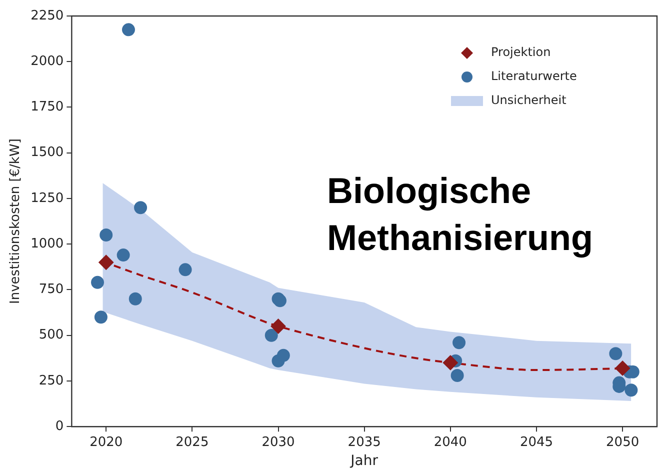 The height and width of the screenshot is (476, 665). Describe the element at coordinates (51, 290) in the screenshot. I see `y-tick-label: 750` at that location.